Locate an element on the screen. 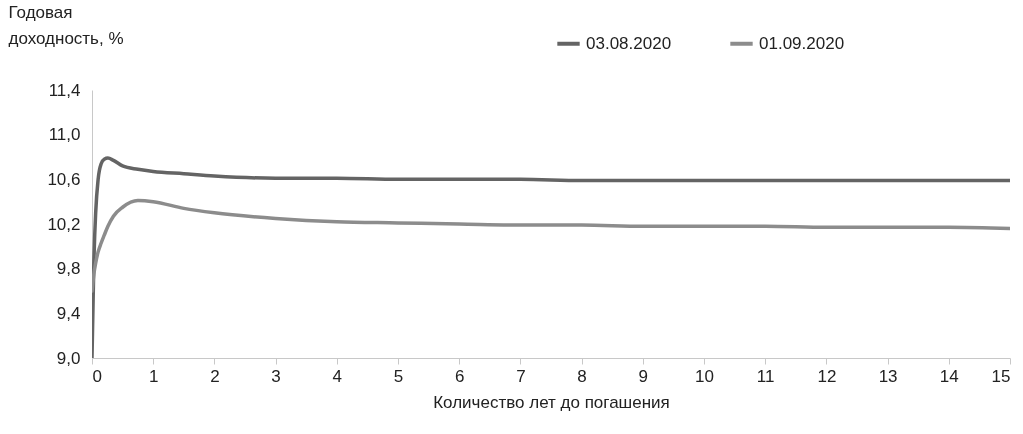 This screenshot has height=434, width=1023. x-tick-label: 7 is located at coordinates (521, 376).